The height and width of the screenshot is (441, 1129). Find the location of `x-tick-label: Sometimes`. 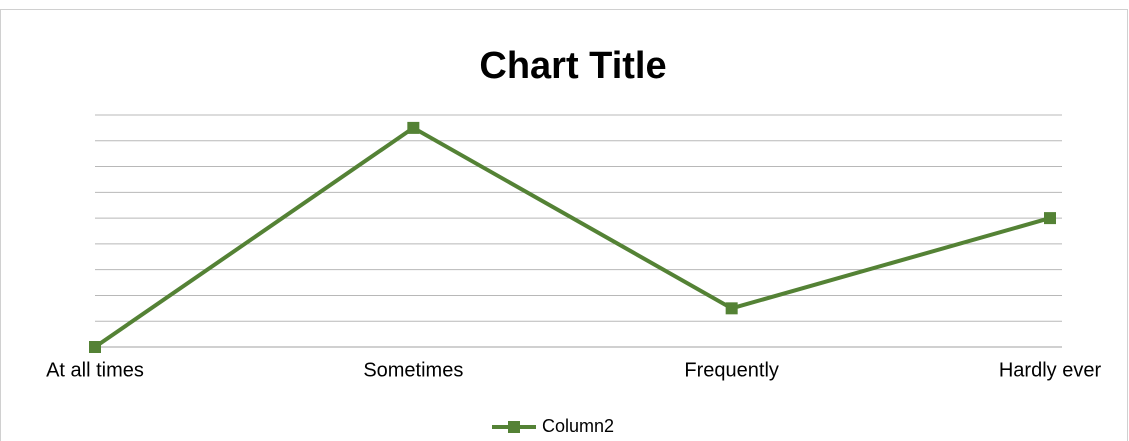

x-tick-label: Sometimes is located at coordinates (413, 370).